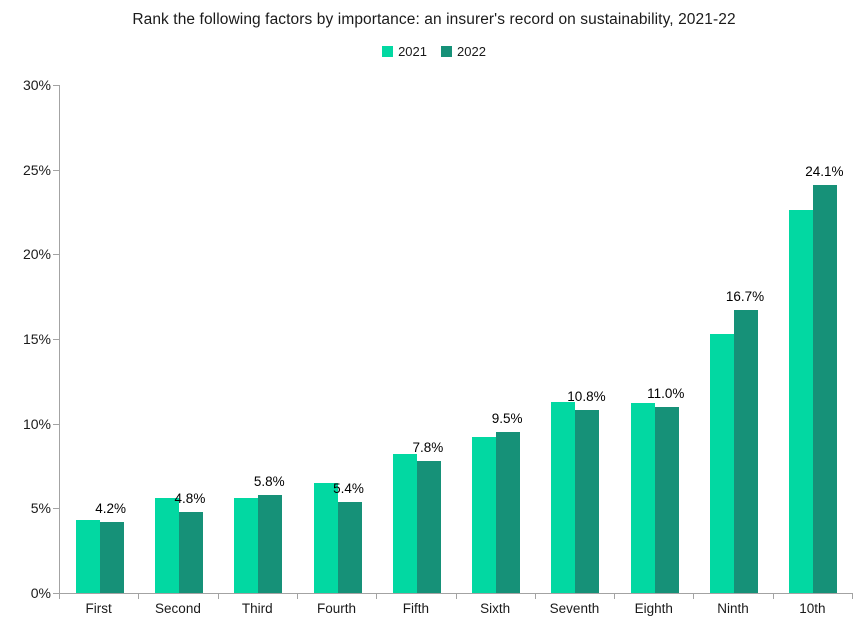  I want to click on bar-2021-second, so click(166, 545).